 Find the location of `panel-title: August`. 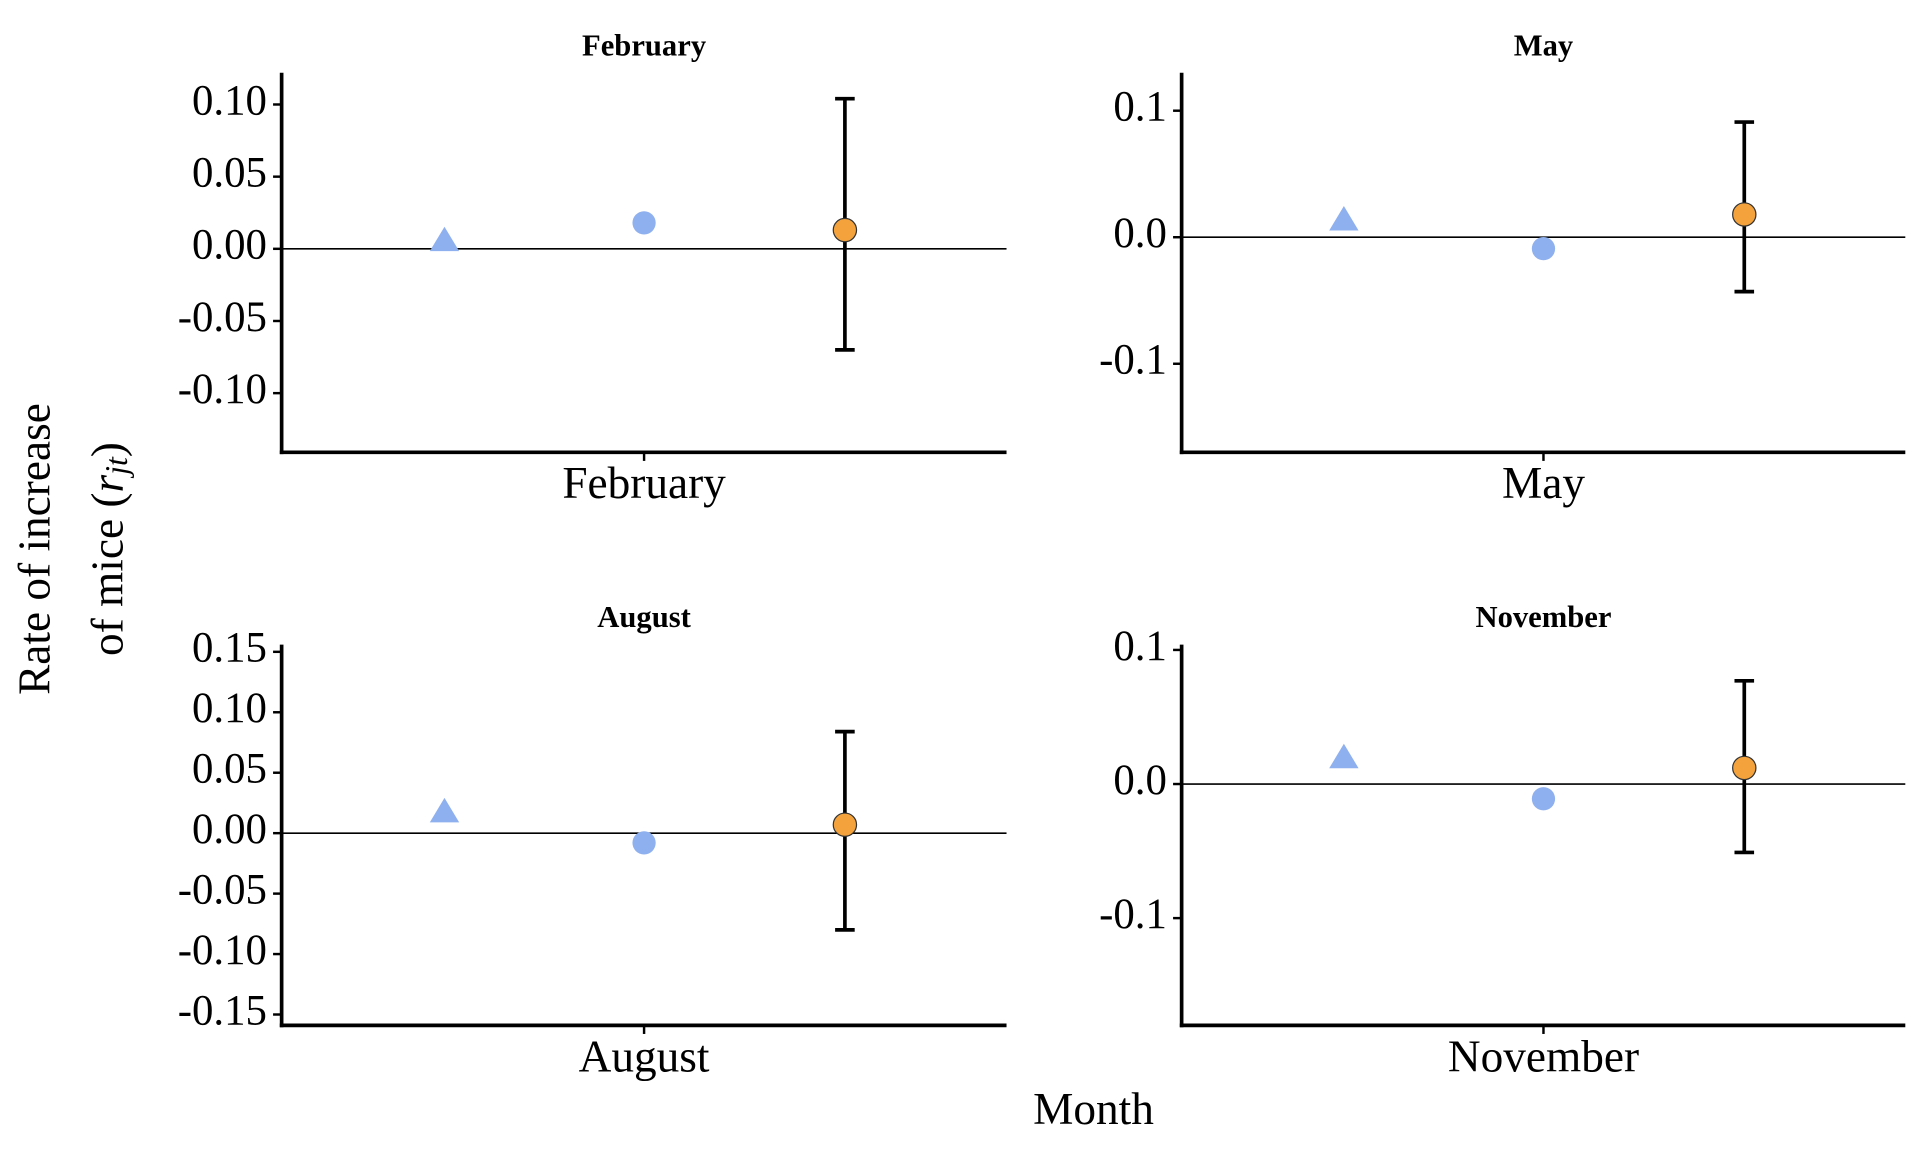

panel-title: August is located at coordinates (644, 617).